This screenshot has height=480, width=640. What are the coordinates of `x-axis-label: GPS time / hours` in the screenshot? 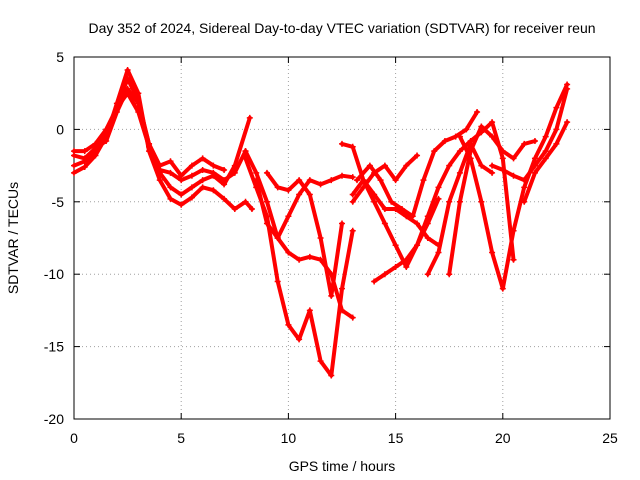 It's located at (342, 466).